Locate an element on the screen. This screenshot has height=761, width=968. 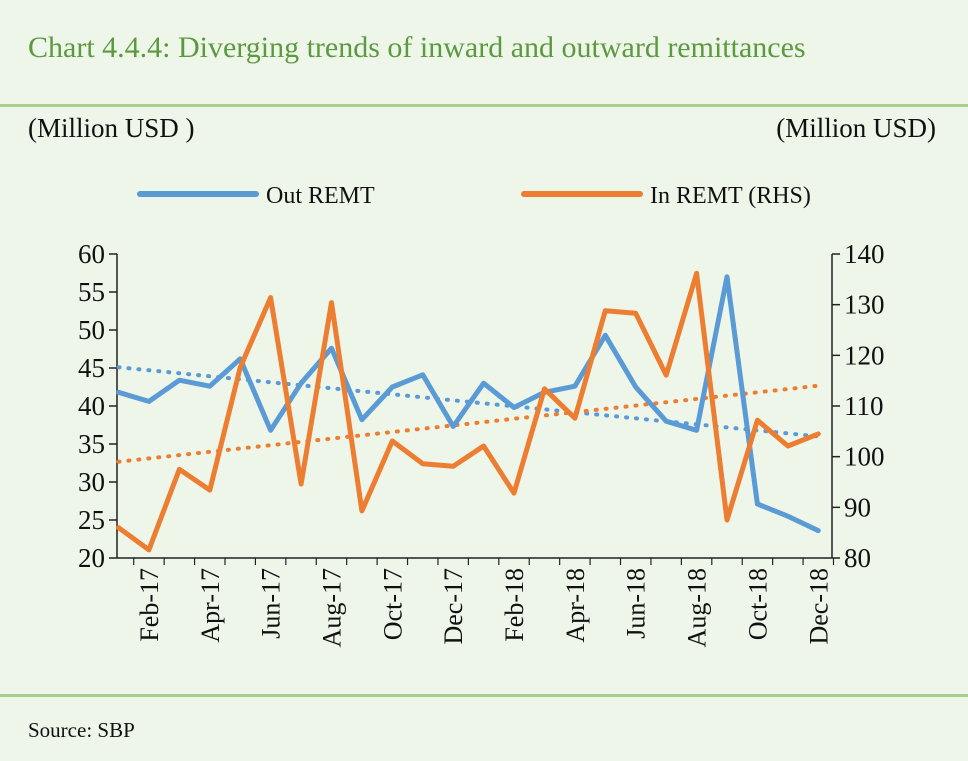
left-tick-label: 60 is located at coordinates (91, 254).